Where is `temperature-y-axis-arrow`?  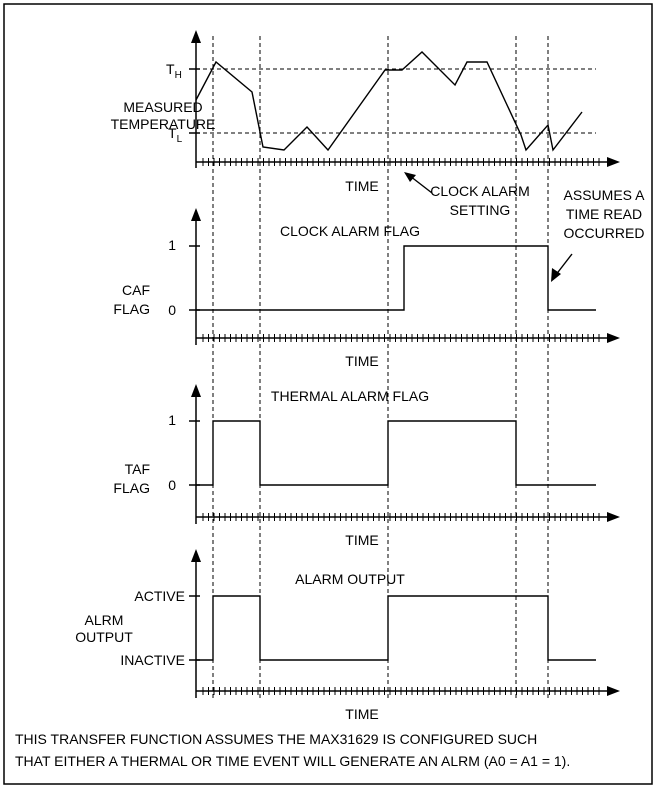
temperature-y-axis-arrow is located at coordinates (196, 36).